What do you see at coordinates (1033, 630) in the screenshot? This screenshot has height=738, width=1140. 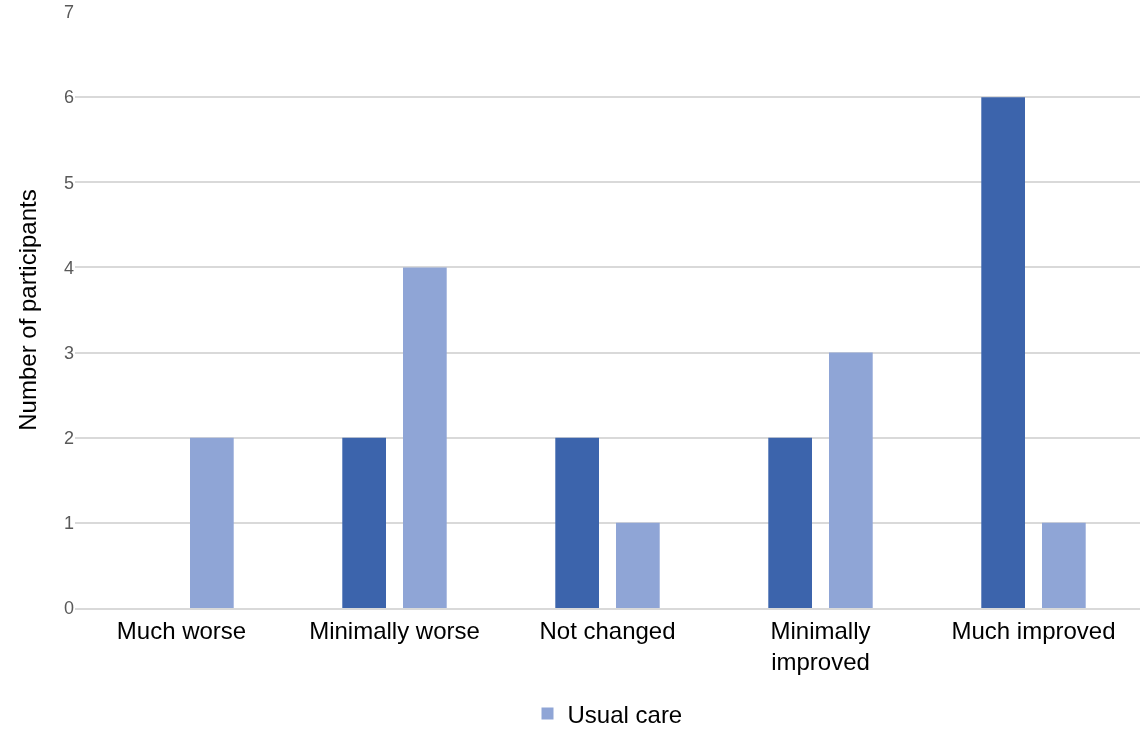 I see `x-tick-label: Much improved` at bounding box center [1033, 630].